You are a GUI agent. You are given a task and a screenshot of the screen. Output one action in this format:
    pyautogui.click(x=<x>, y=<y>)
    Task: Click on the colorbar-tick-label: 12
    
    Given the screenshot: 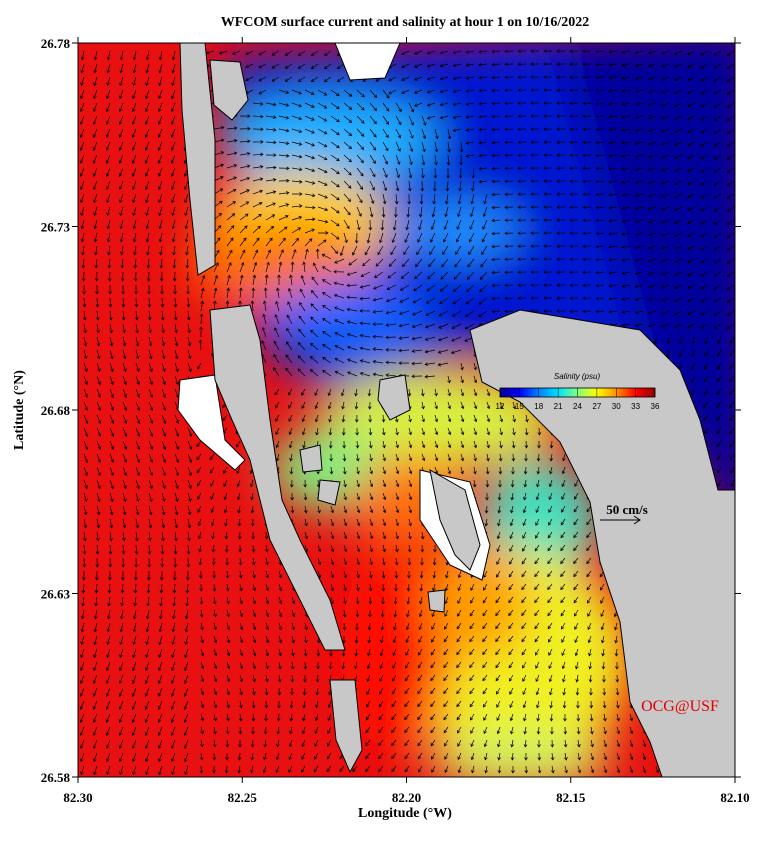 What is the action you would take?
    pyautogui.click(x=500, y=406)
    